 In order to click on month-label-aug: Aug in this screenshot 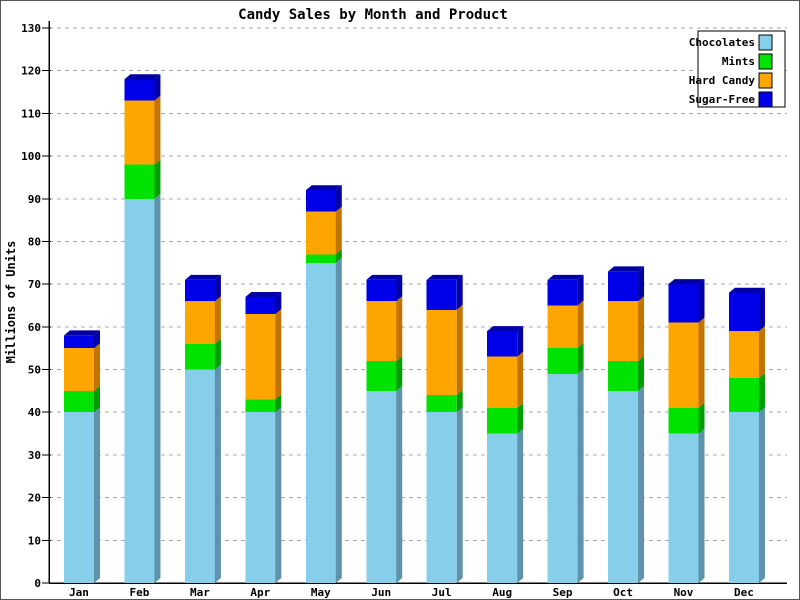, I will do `click(502, 592)`.